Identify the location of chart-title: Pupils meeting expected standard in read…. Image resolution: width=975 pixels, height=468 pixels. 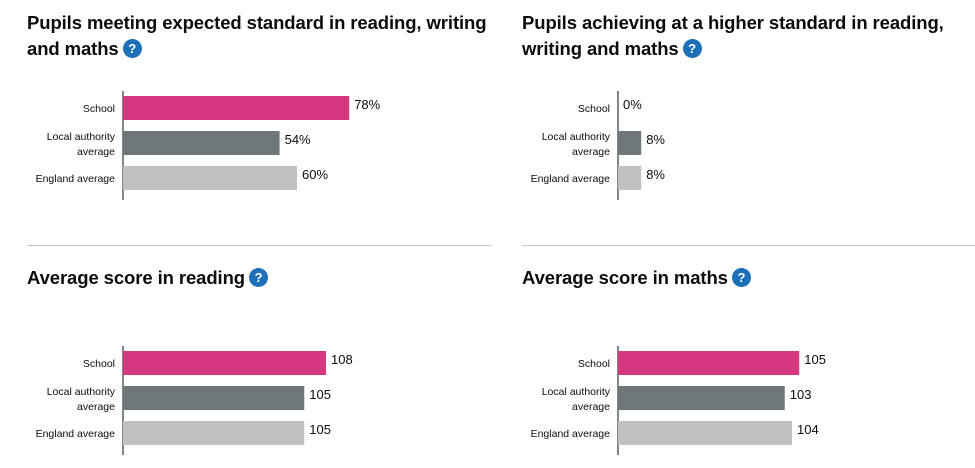
(257, 36).